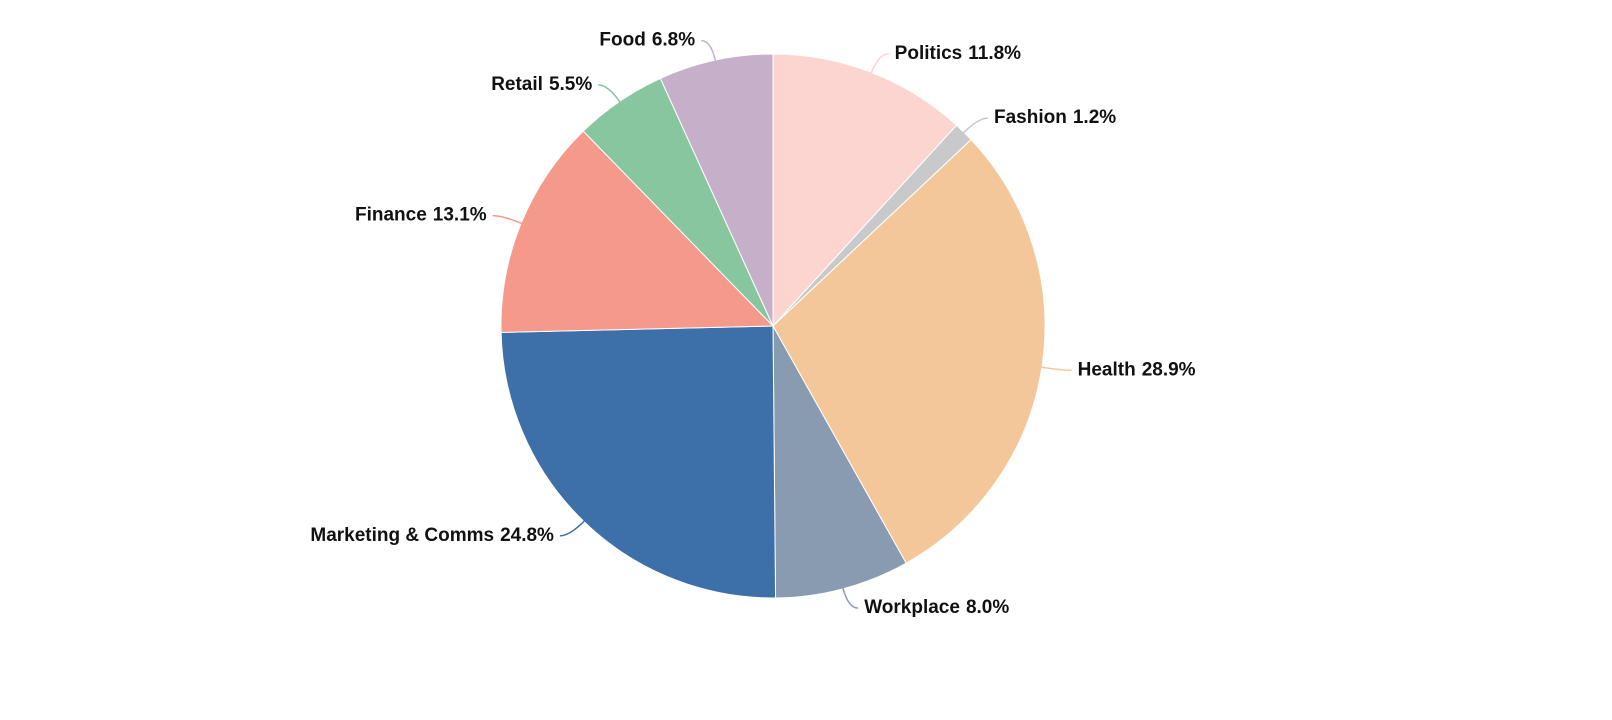  Describe the element at coordinates (912, 607) in the screenshot. I see `slice-label-name: Workplace` at that location.